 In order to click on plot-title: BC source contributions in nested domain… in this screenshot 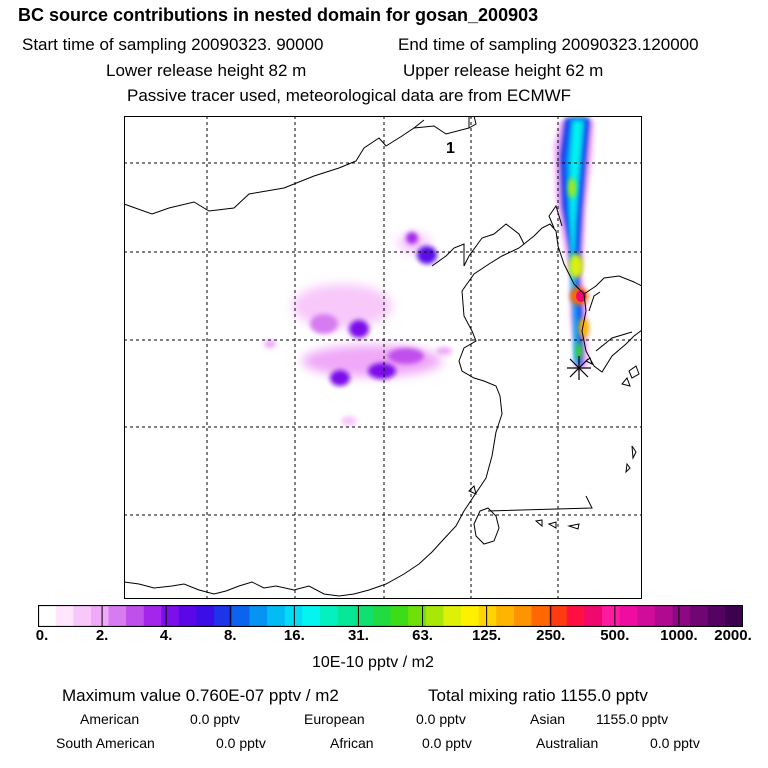, I will do `click(278, 15)`.